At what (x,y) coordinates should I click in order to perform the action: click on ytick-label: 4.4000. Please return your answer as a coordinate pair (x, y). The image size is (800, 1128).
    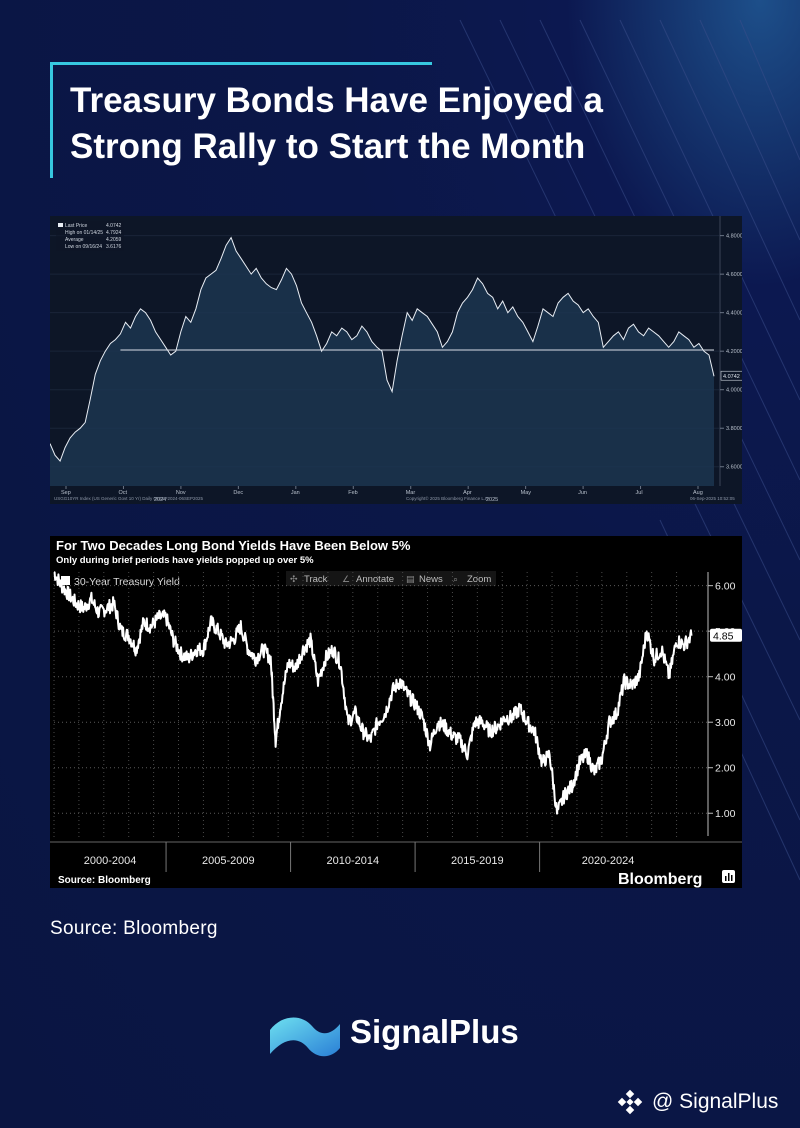
    Looking at the image, I should click on (734, 314).